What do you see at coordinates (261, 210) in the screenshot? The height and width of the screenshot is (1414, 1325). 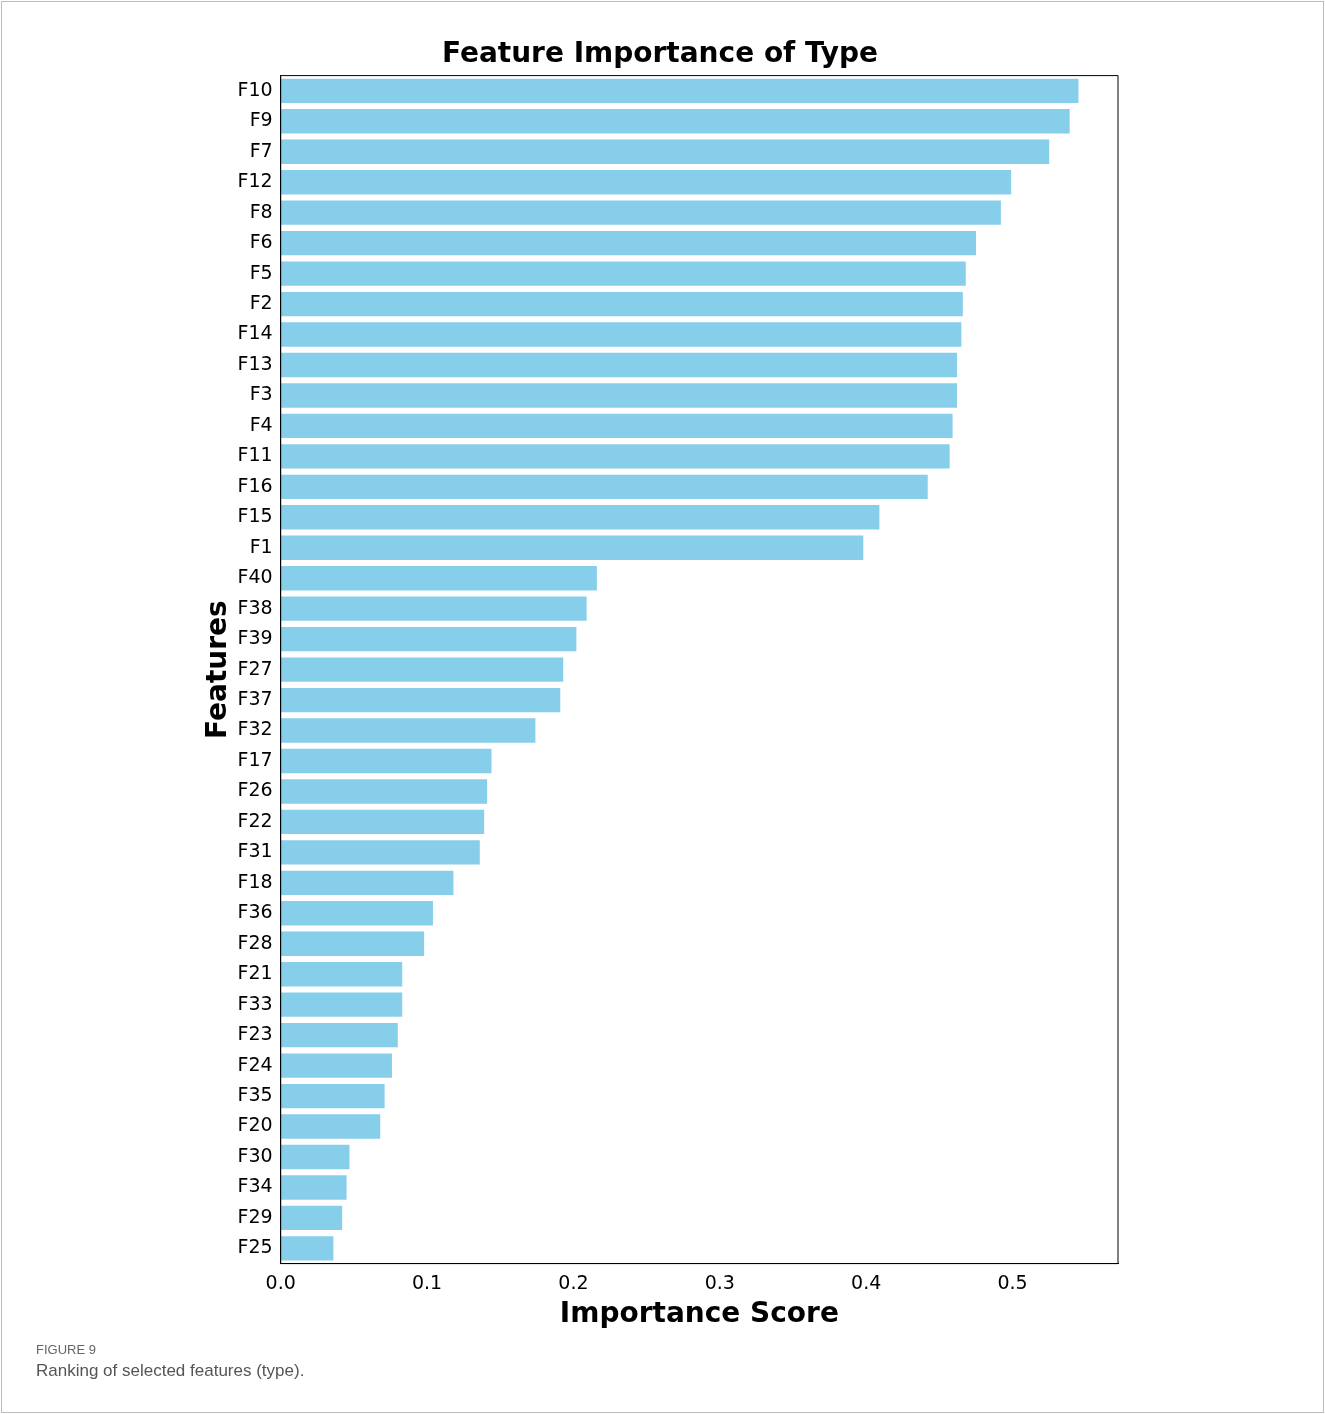 I see `y-tick-label: F8` at bounding box center [261, 210].